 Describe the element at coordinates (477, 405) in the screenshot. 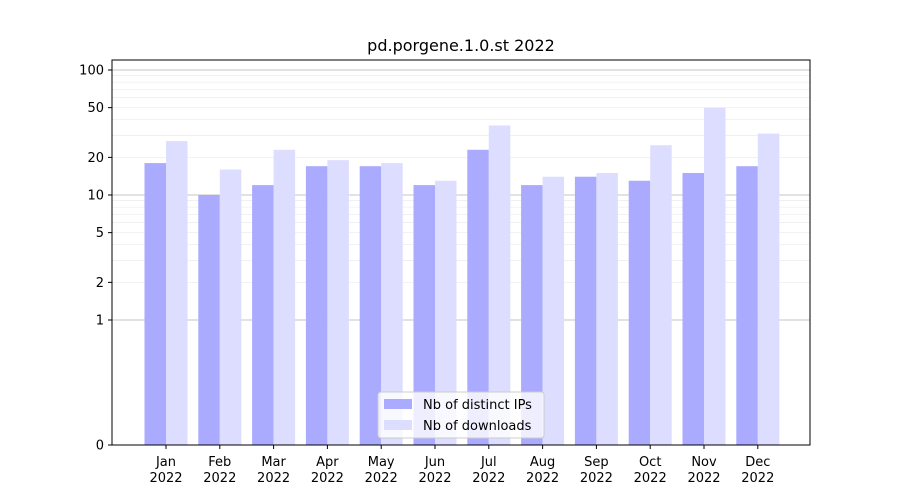

I see `legend-label-distinct-ips: Nb of distinct IPs` at that location.